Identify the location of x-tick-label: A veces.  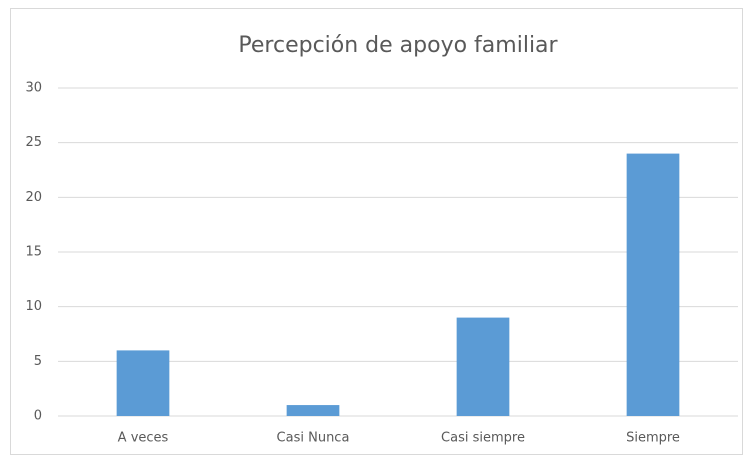
(143, 438).